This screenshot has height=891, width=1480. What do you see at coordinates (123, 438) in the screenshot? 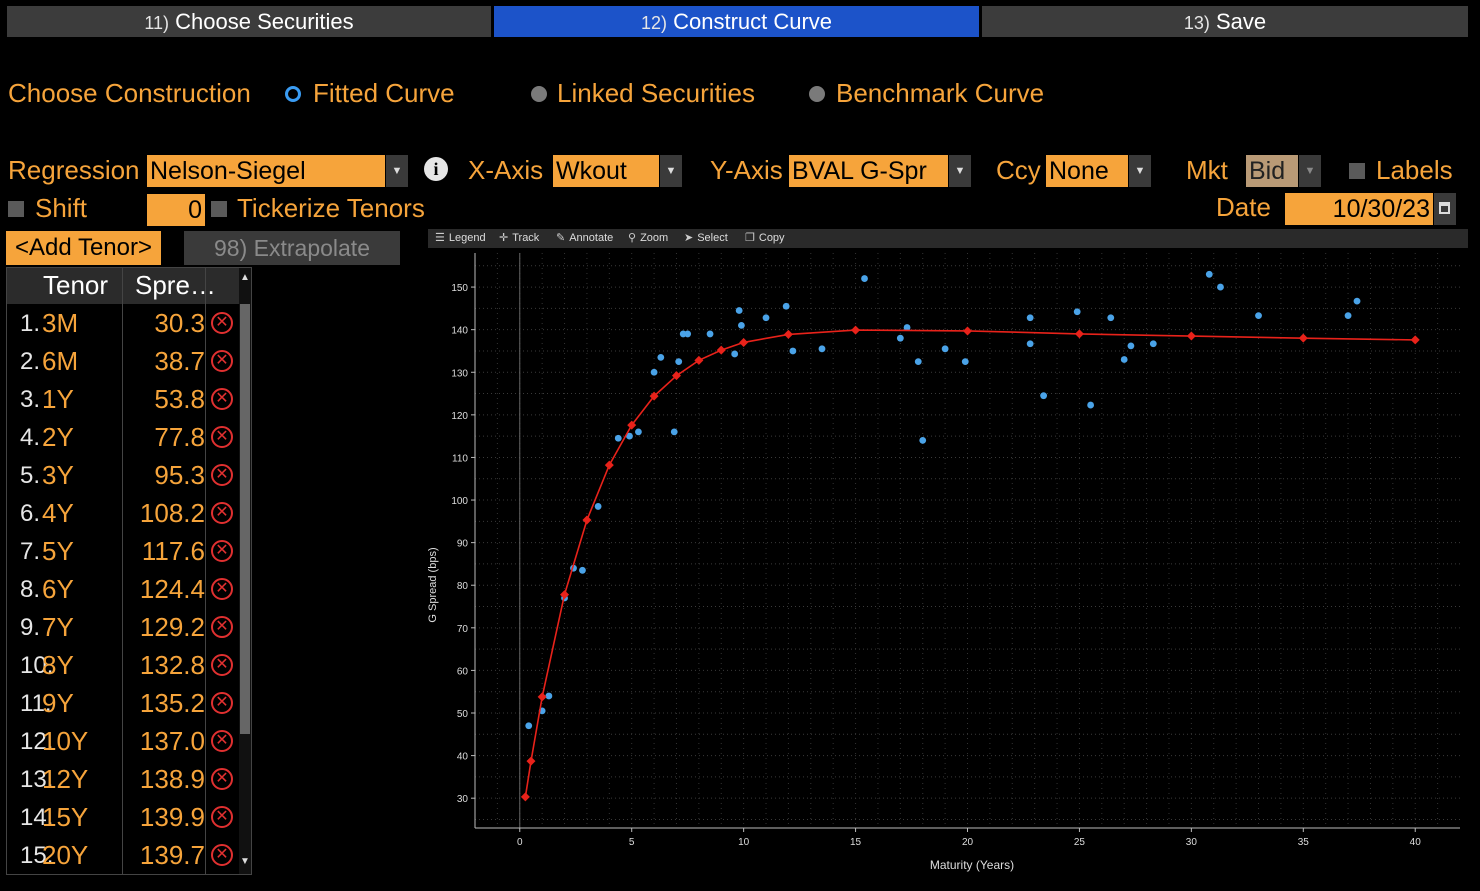
I see `table-row: 4. 2Y 77.8 ✕` at bounding box center [123, 438].